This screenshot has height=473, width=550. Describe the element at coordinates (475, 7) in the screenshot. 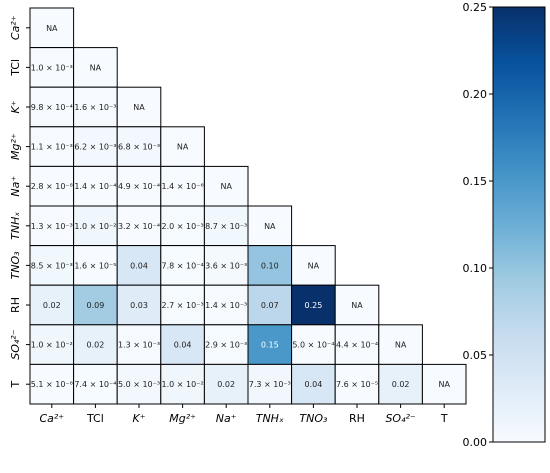

I see `colorbar-tick-label: 0.25` at that location.